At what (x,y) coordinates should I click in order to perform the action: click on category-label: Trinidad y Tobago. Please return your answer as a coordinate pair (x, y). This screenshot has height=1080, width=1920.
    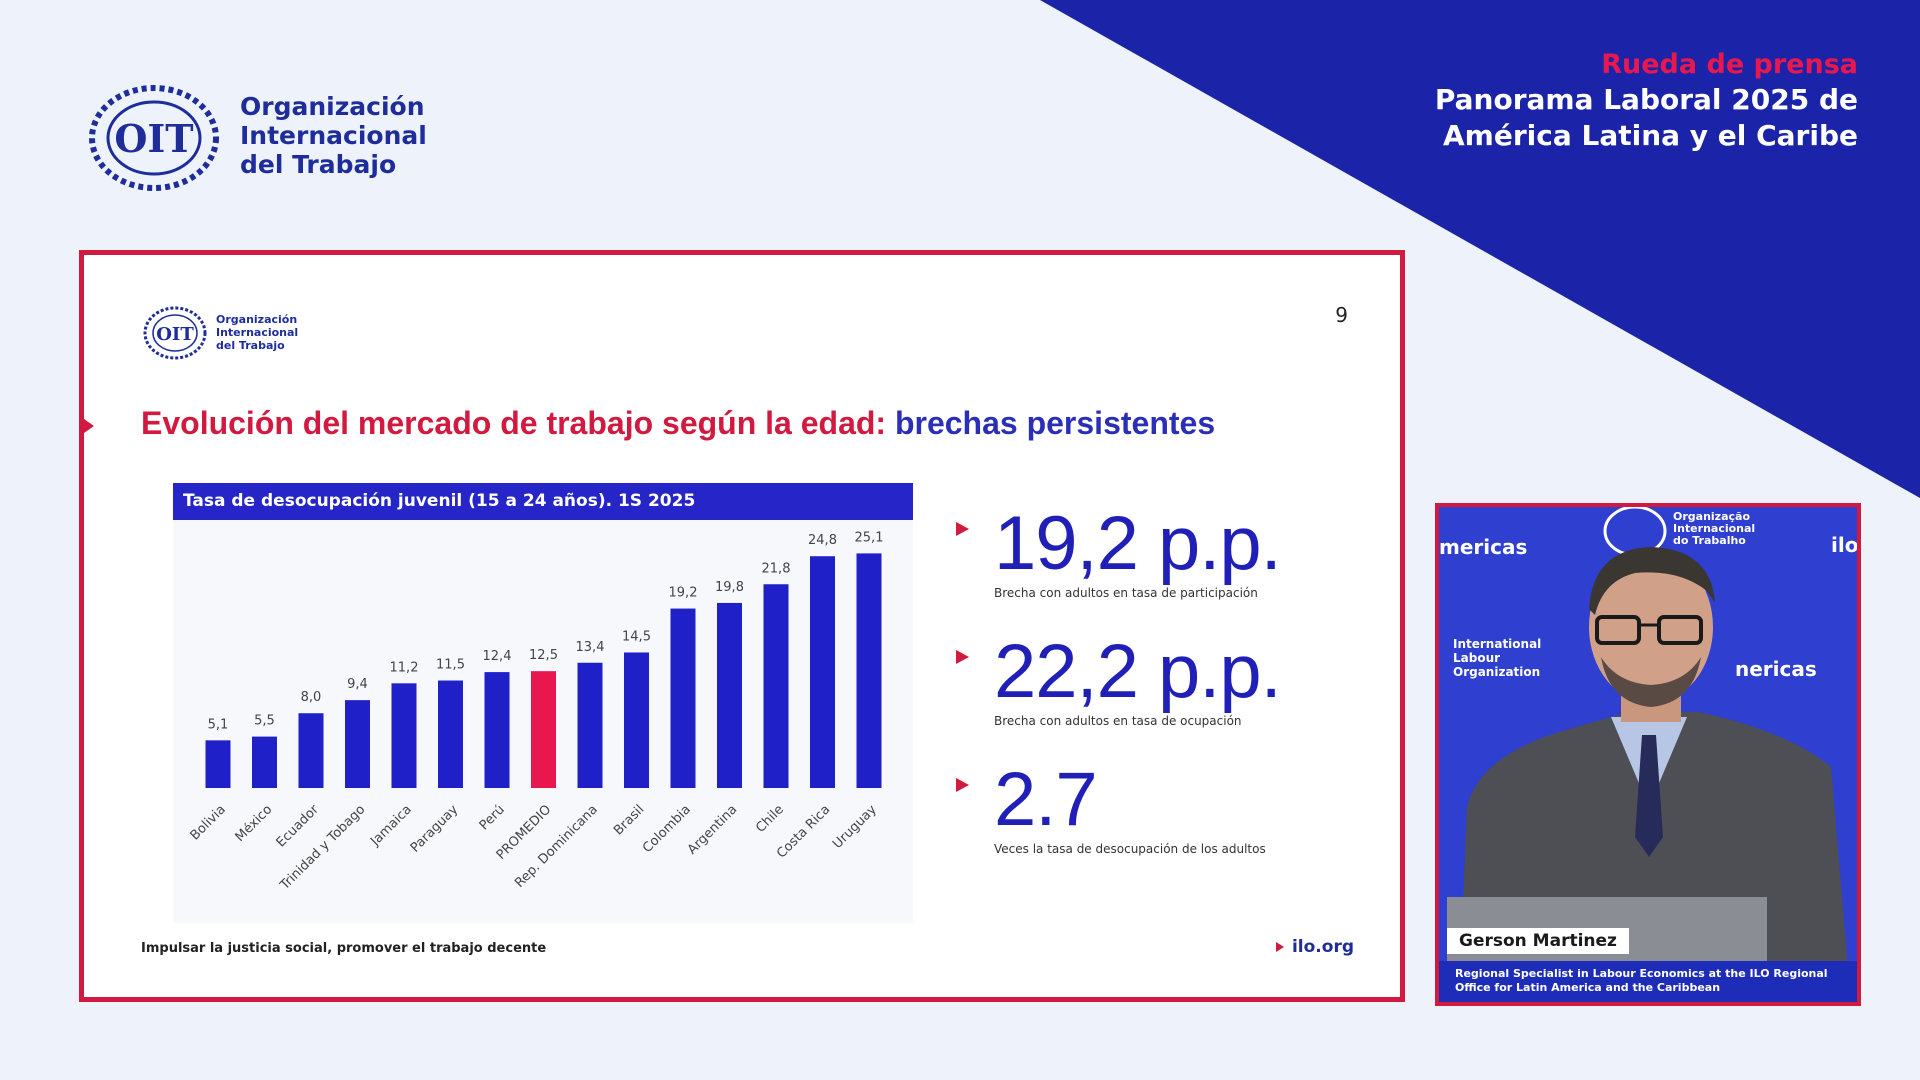
    Looking at the image, I should click on (323, 848).